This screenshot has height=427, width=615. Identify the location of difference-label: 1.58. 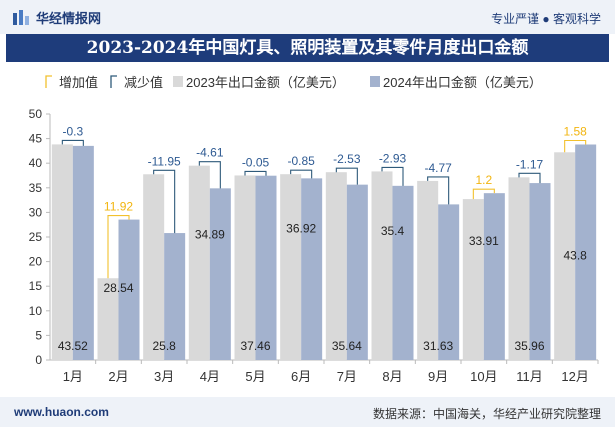
(575, 132).